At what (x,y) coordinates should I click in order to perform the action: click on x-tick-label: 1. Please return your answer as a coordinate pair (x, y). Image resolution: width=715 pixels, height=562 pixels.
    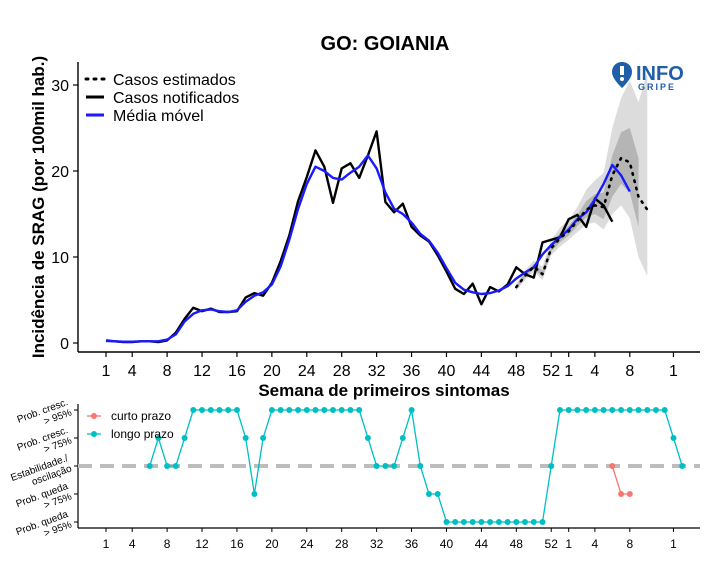
    Looking at the image, I should click on (568, 371).